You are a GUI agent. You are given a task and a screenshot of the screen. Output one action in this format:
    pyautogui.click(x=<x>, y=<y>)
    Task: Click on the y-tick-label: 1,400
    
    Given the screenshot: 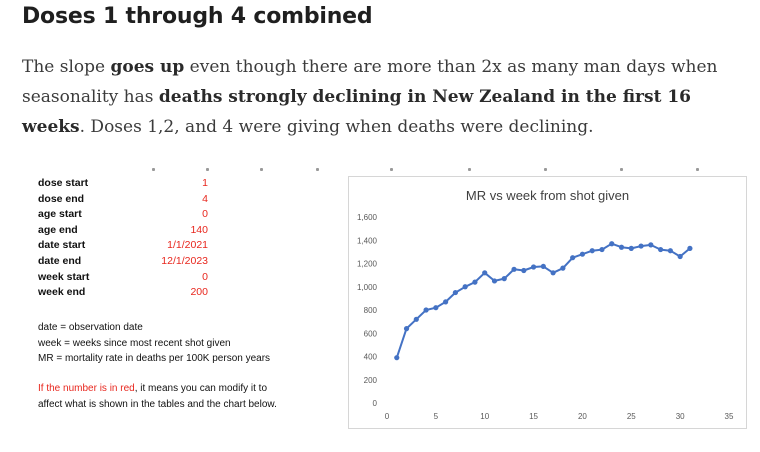 What is the action you would take?
    pyautogui.click(x=367, y=240)
    